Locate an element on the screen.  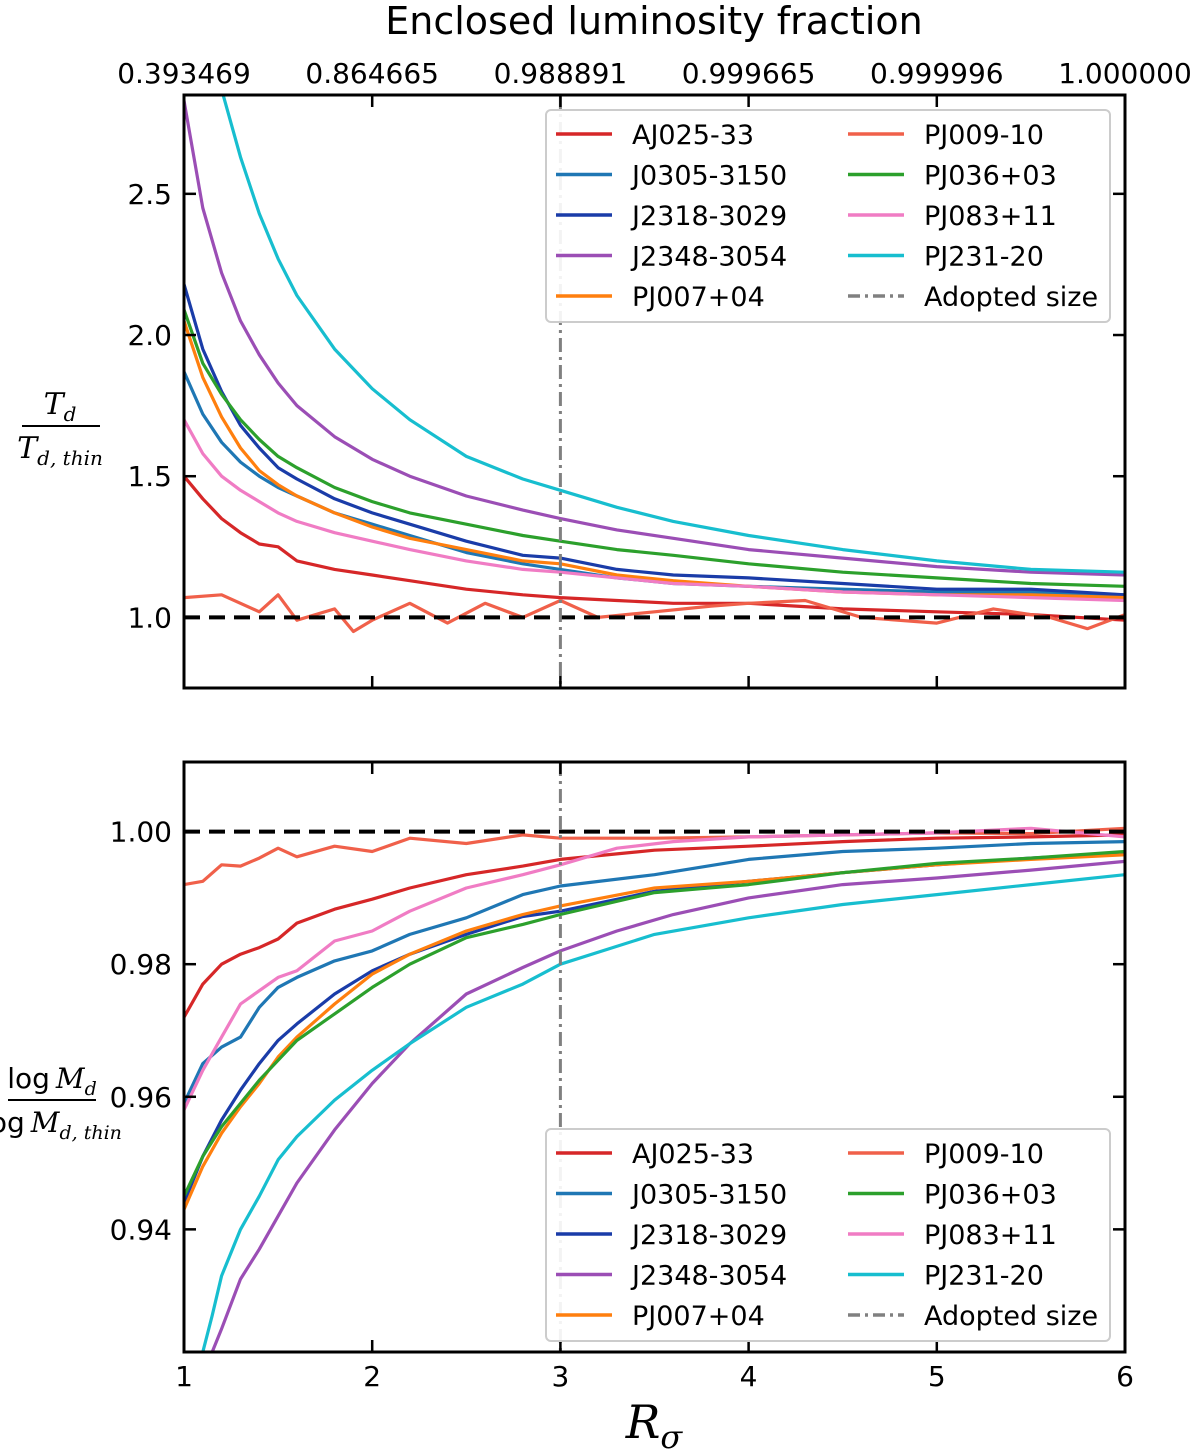
bottom-legend-label-aj025-33: AJ025-33 is located at coordinates (693, 1154).